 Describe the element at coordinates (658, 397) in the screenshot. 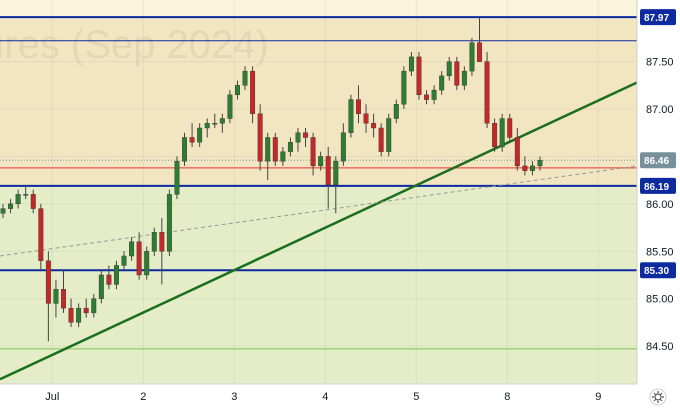

I see `settings-gear-icon` at that location.